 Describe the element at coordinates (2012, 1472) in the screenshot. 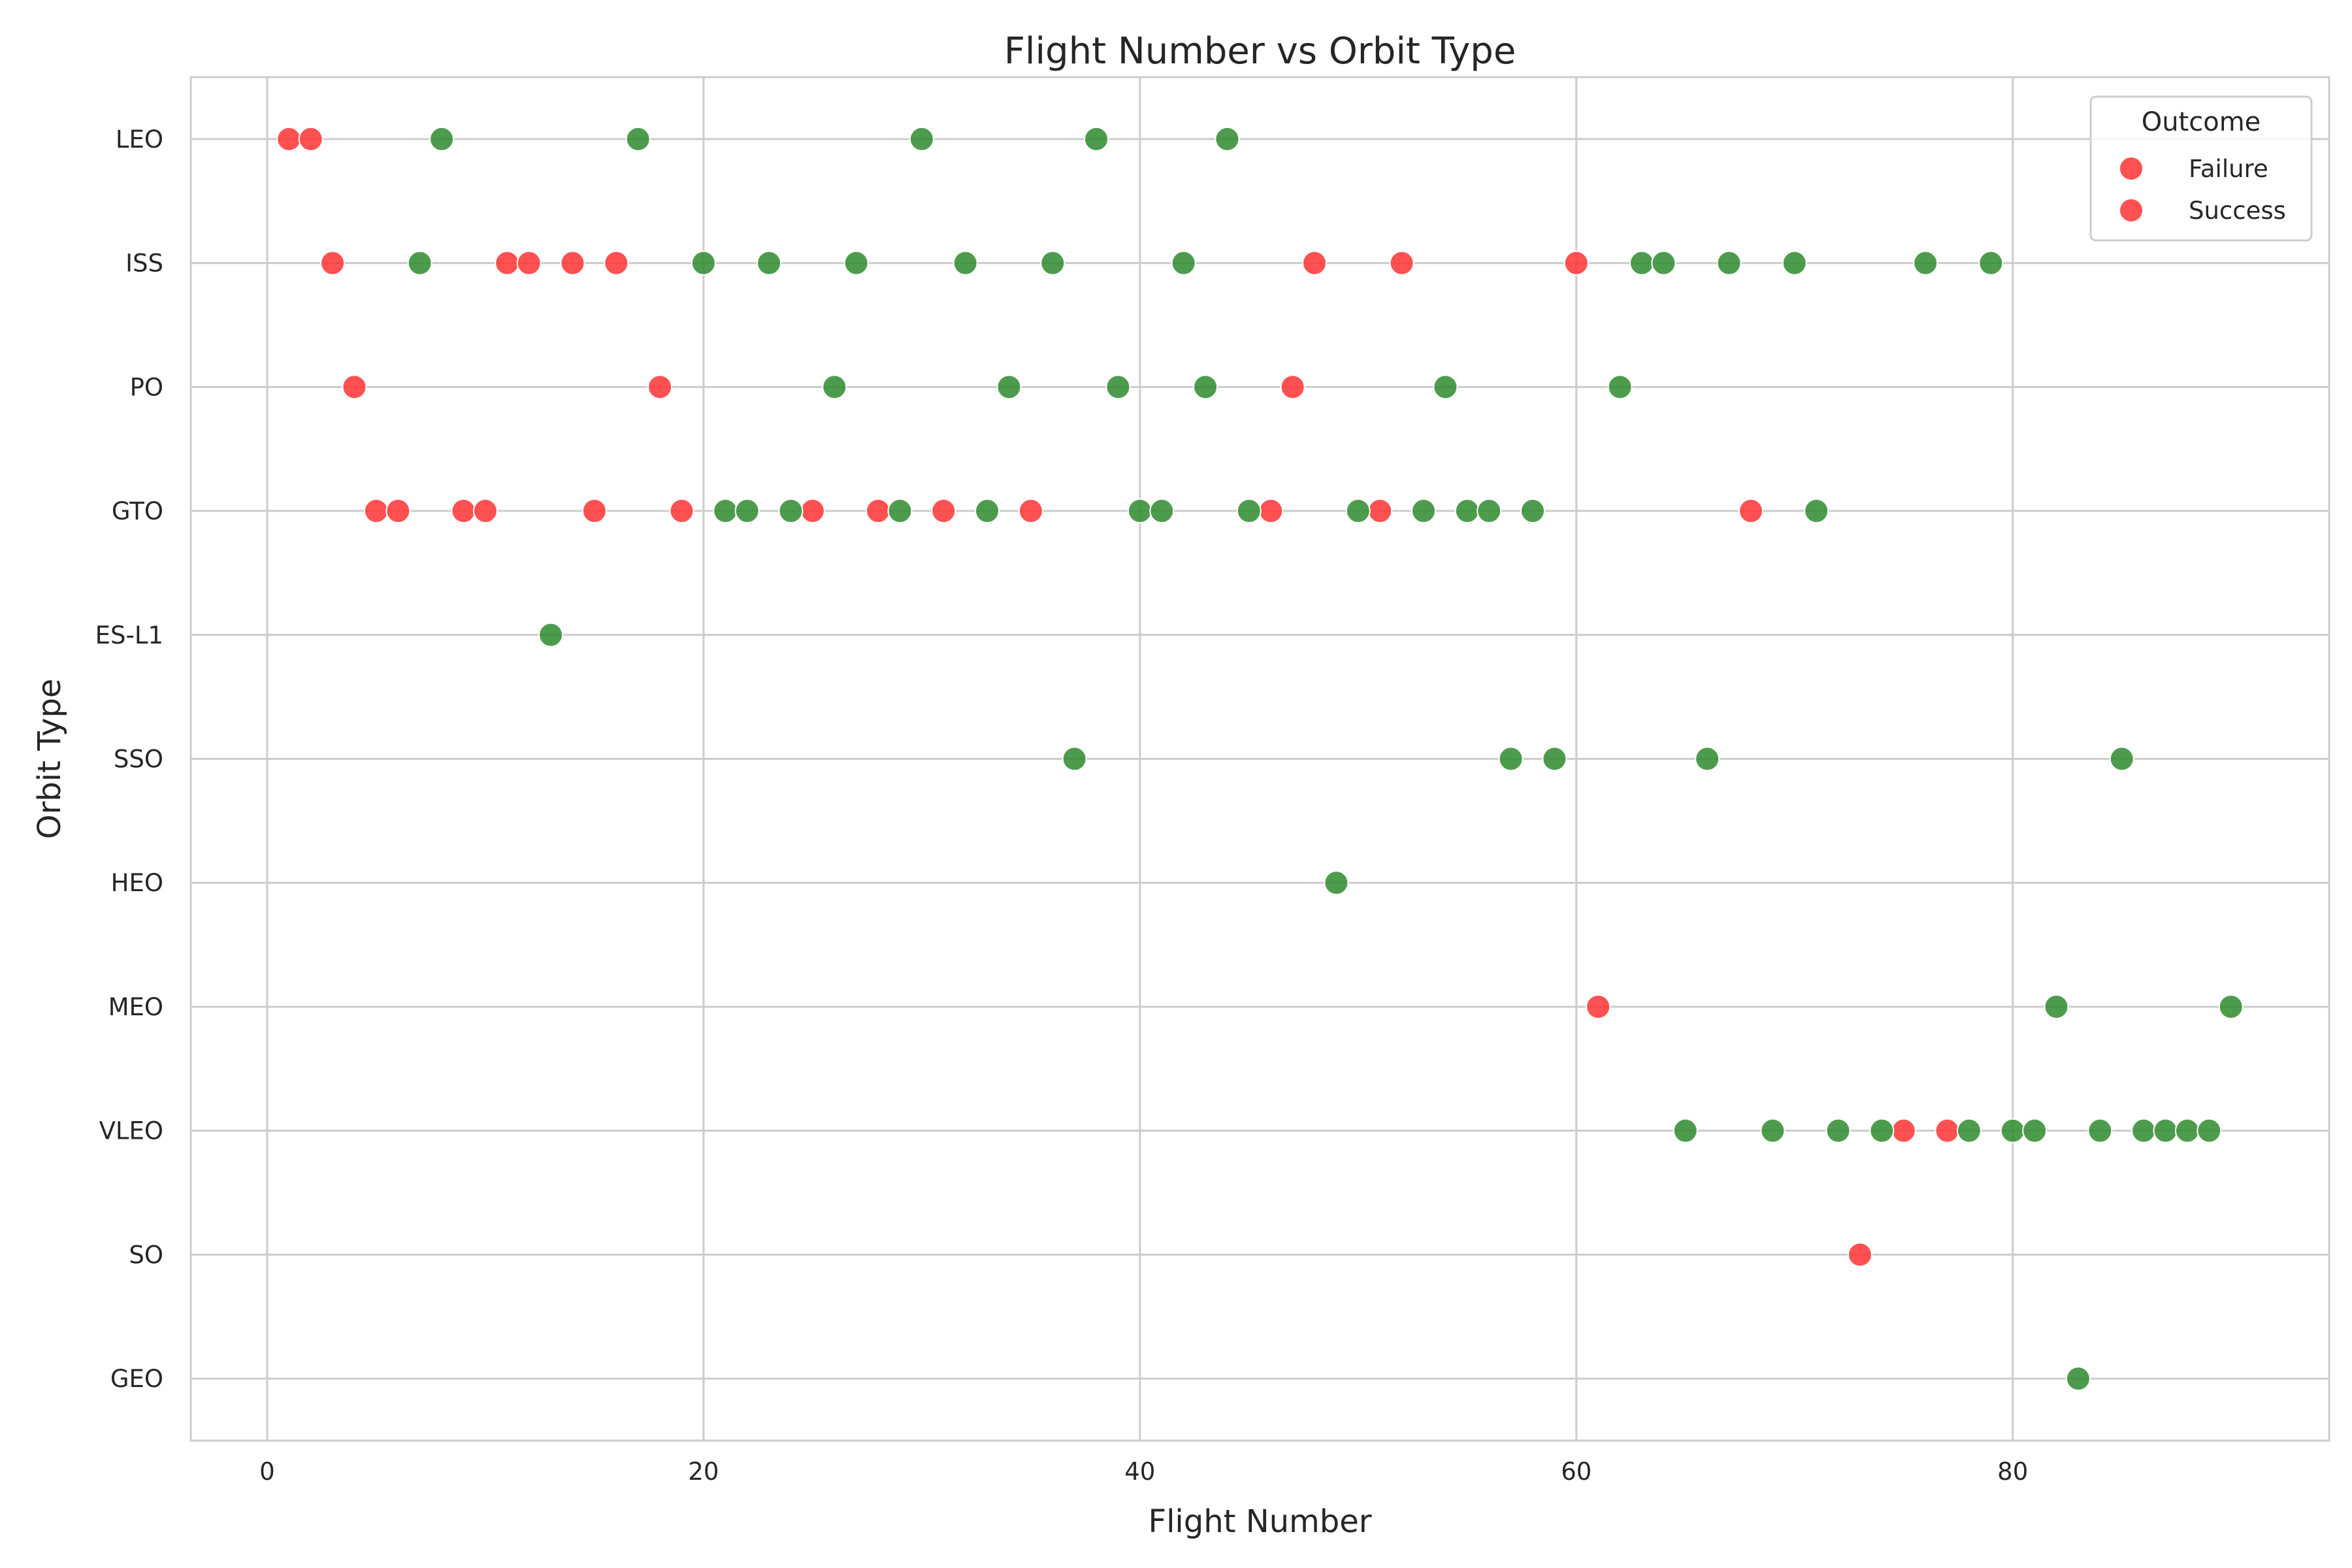

I see `x-tick-label: 80` at that location.